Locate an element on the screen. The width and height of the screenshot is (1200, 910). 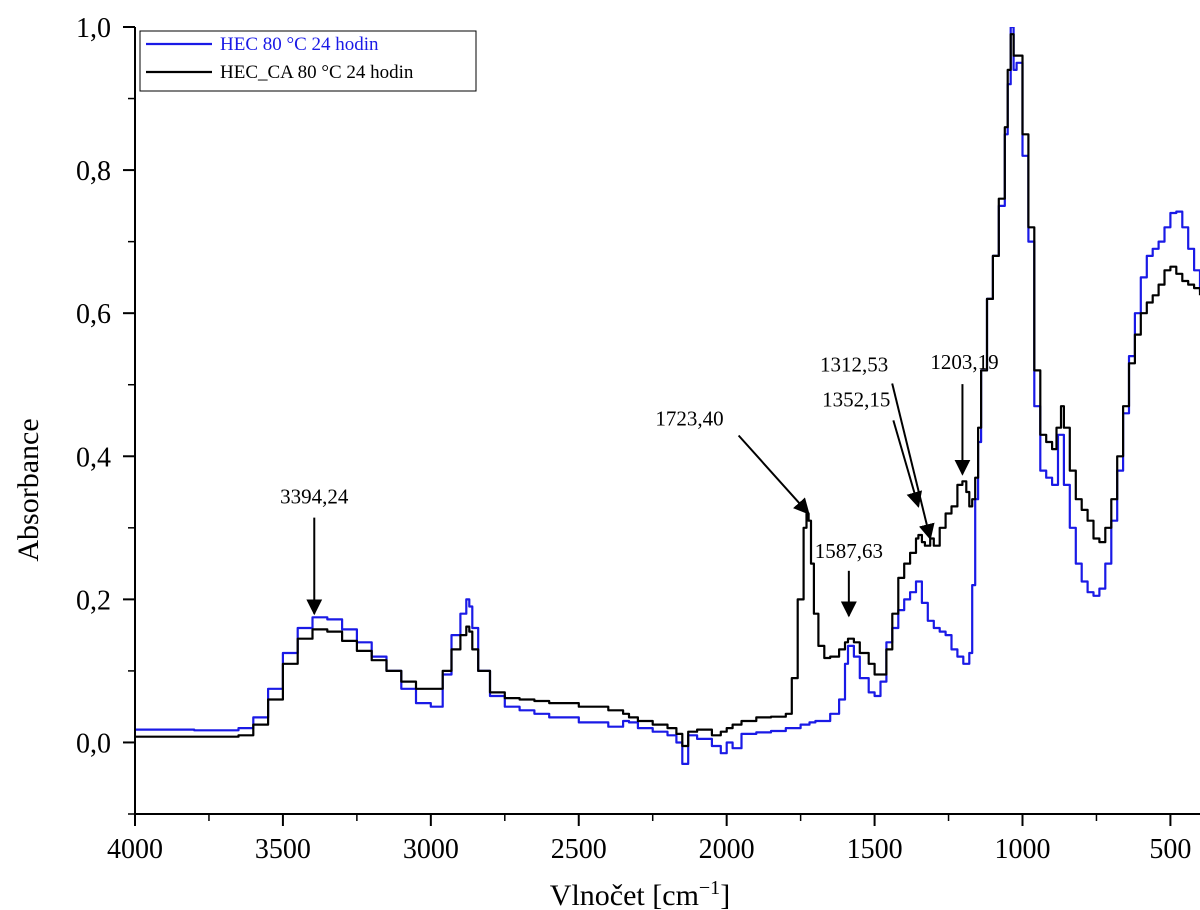
x-tick-label: 500 is located at coordinates (1170, 849).